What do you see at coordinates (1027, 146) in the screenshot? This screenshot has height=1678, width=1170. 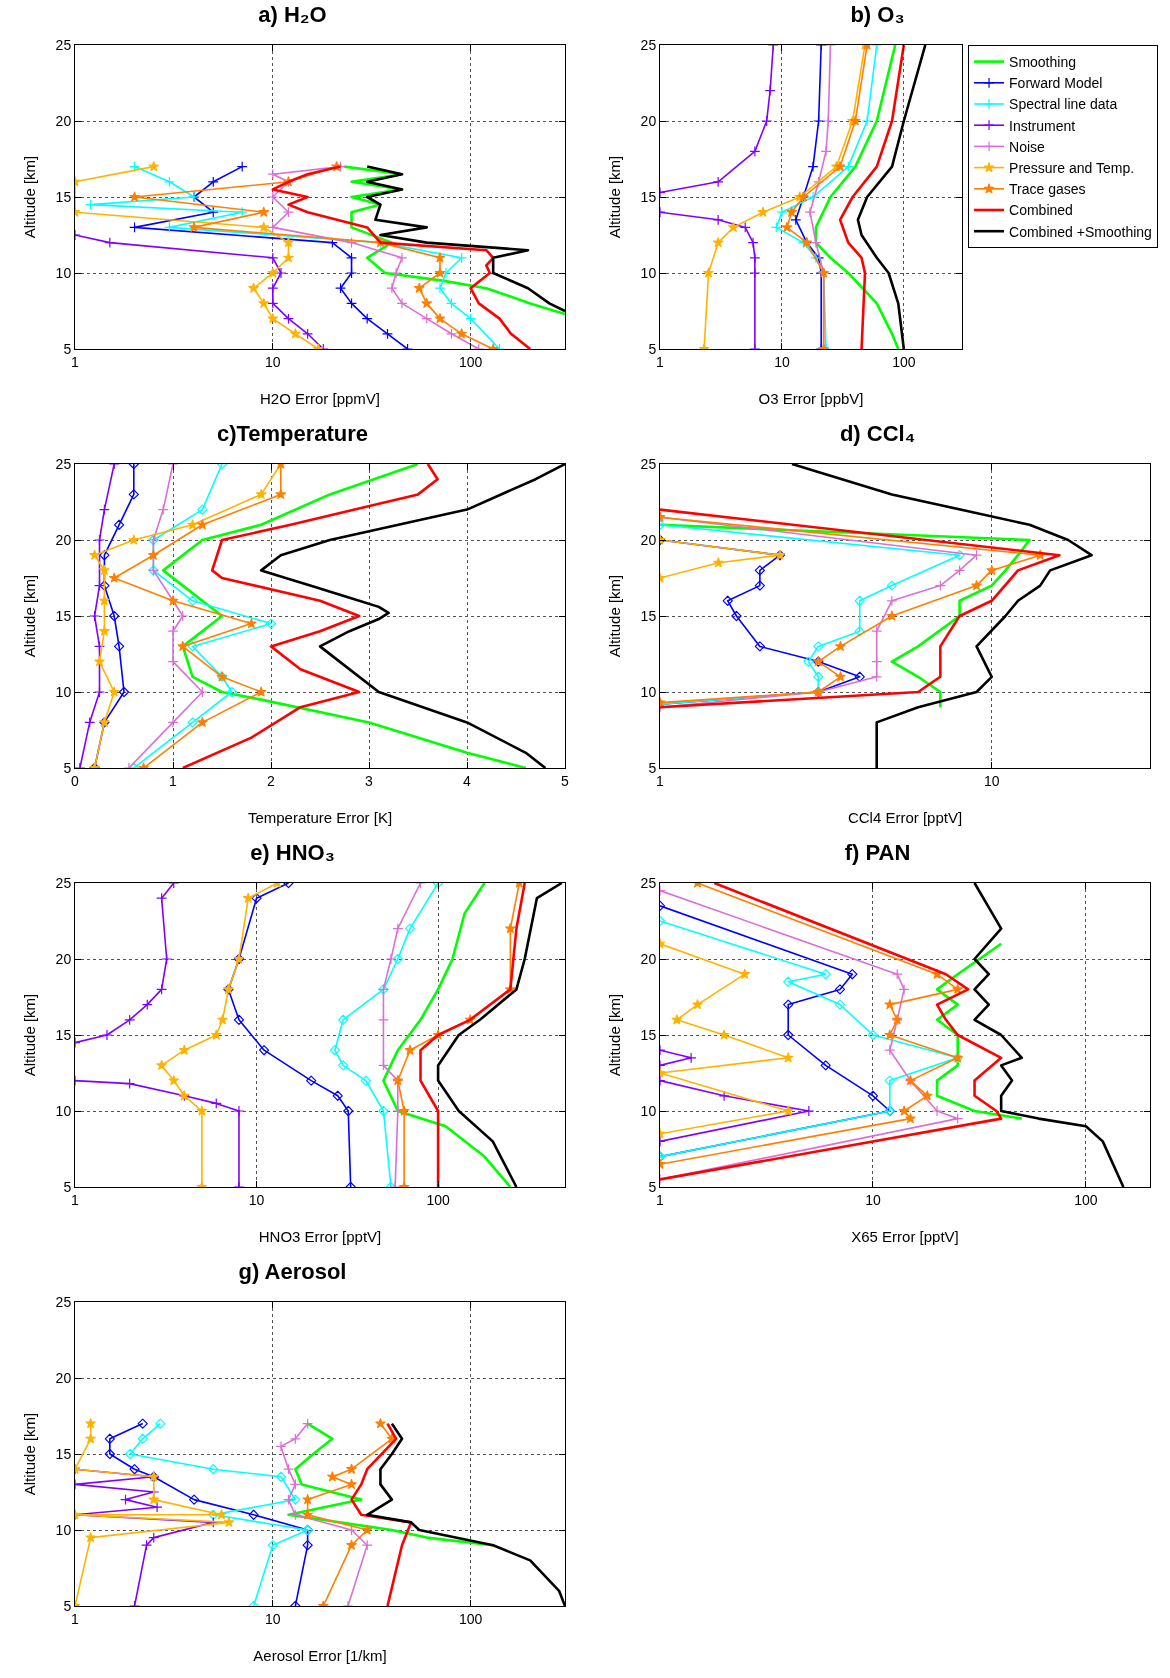 I see `legend-label: Noise` at bounding box center [1027, 146].